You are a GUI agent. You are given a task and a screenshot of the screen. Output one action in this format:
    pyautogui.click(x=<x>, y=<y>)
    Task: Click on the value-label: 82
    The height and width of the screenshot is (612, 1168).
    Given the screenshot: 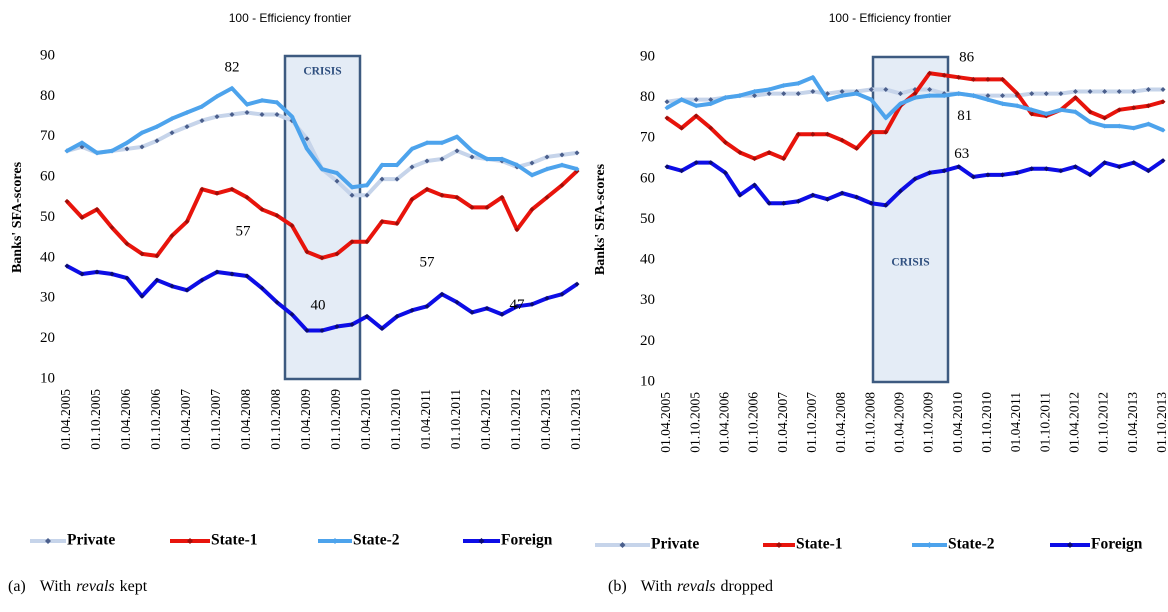 What is the action you would take?
    pyautogui.click(x=232, y=68)
    